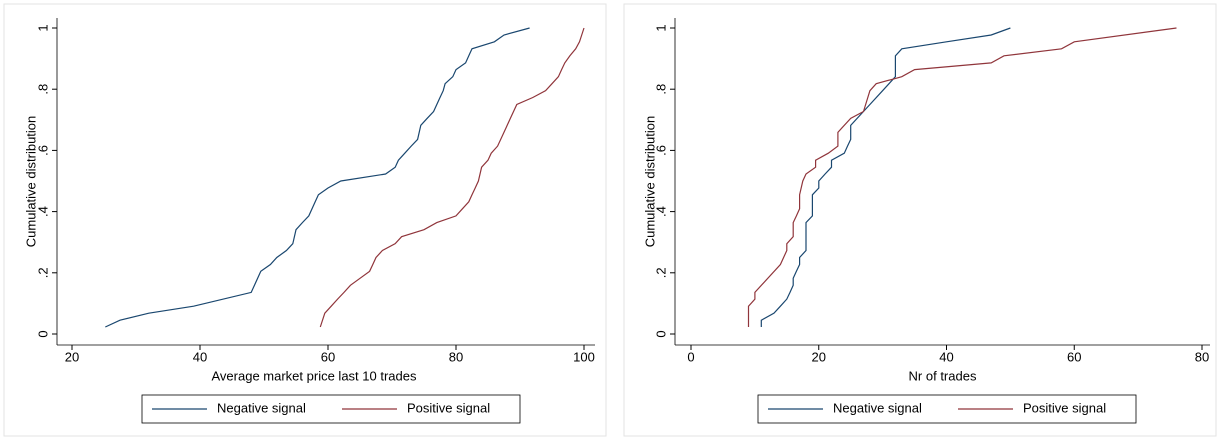 The height and width of the screenshot is (445, 1220). I want to click on x-axis-label: Nr of trades, so click(943, 375).